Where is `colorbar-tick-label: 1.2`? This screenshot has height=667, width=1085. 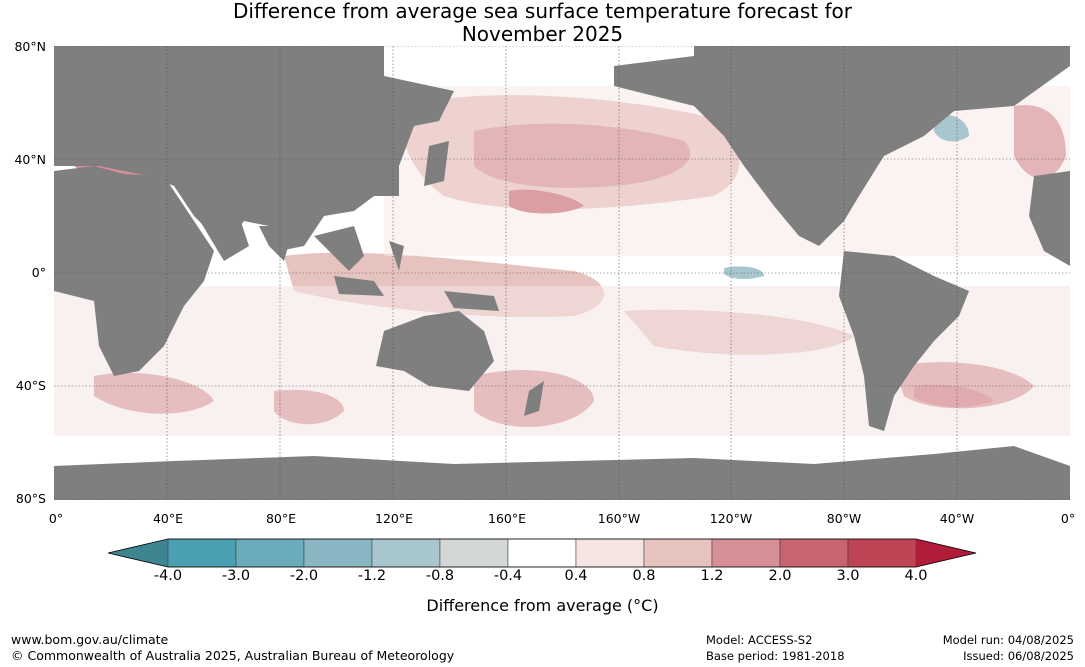 colorbar-tick-label: 1.2 is located at coordinates (712, 576).